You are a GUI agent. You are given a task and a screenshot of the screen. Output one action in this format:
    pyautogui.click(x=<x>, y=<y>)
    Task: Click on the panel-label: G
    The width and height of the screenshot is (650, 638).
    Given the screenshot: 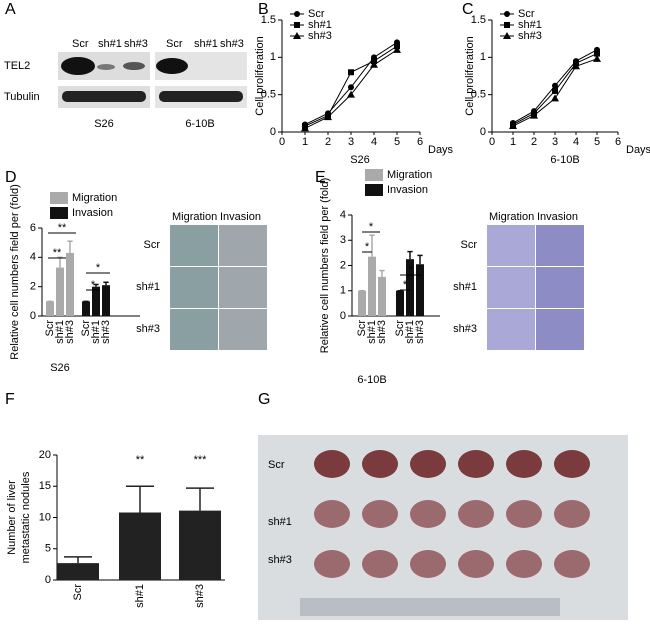 What is the action you would take?
    pyautogui.click(x=264, y=399)
    